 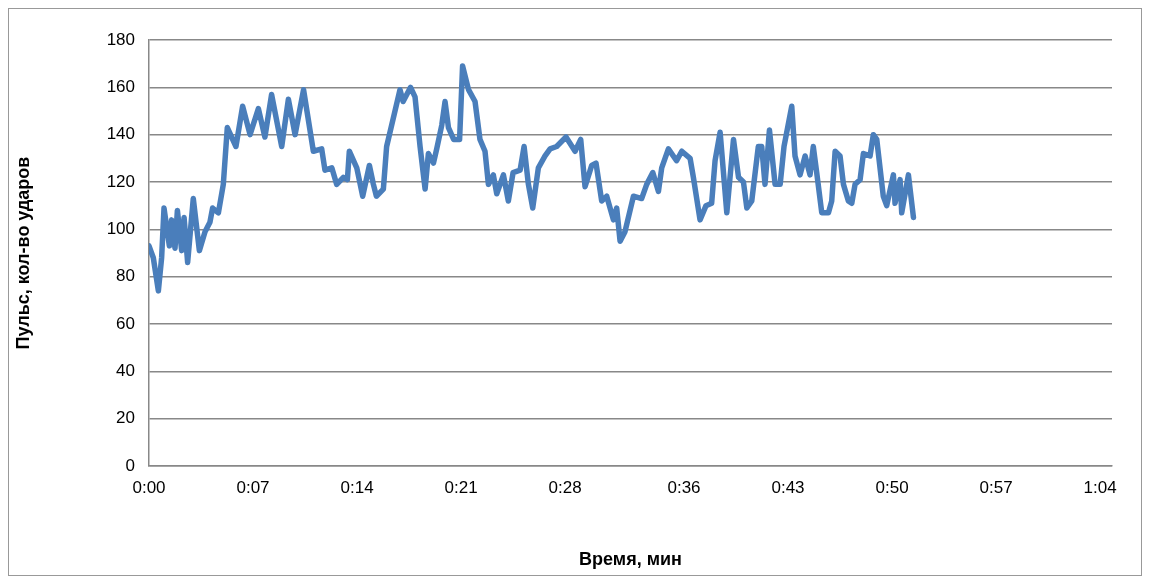 What do you see at coordinates (565, 487) in the screenshot?
I see `x-tick-label: 0:28` at bounding box center [565, 487].